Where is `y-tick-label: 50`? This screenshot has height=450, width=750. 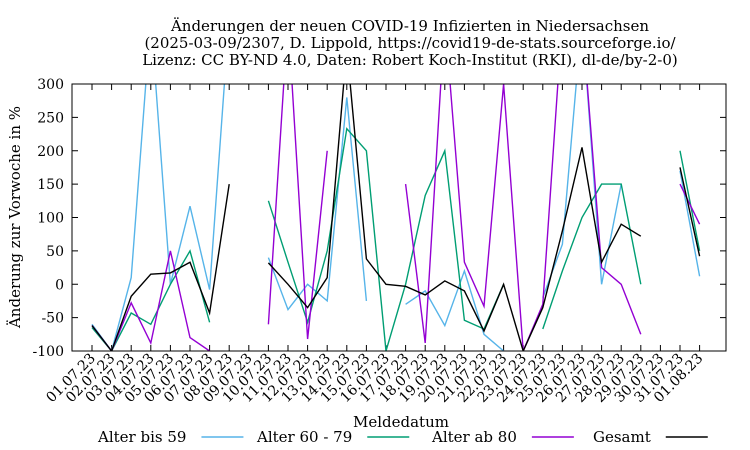 y-tick-label: 50 is located at coordinates (55, 252).